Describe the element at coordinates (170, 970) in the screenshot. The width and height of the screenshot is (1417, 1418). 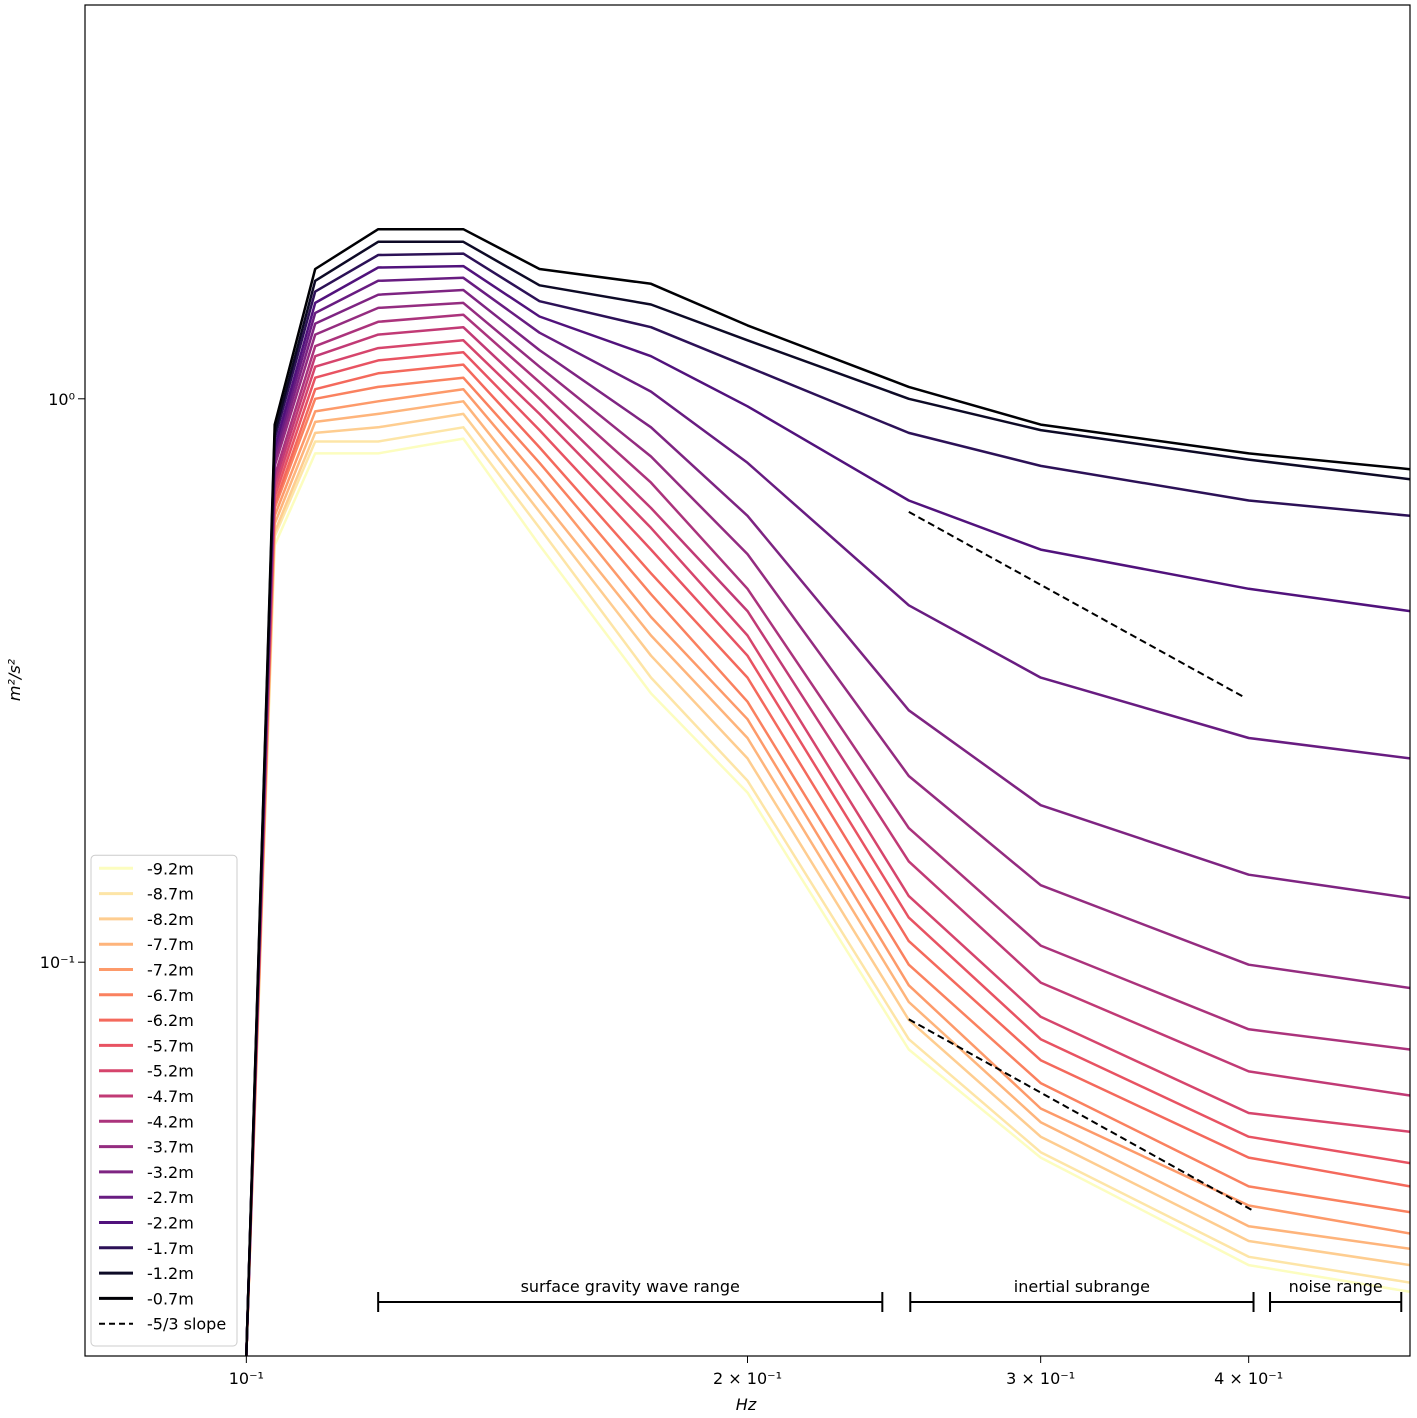
I see `legend-label: -7.2m` at that location.